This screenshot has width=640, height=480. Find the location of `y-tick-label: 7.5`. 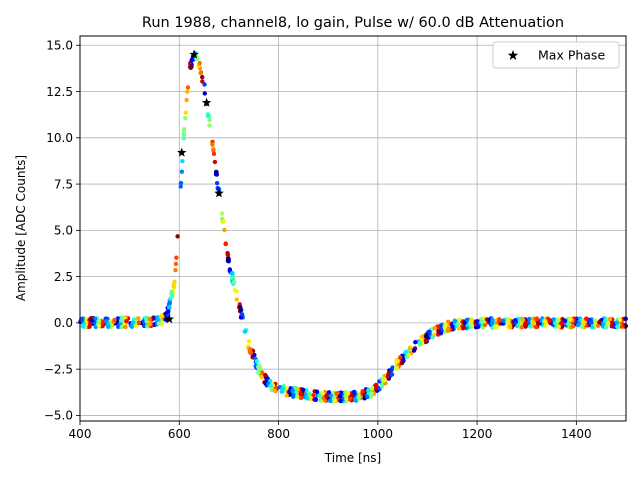

y-tick-label: 7.5 is located at coordinates (63, 184).